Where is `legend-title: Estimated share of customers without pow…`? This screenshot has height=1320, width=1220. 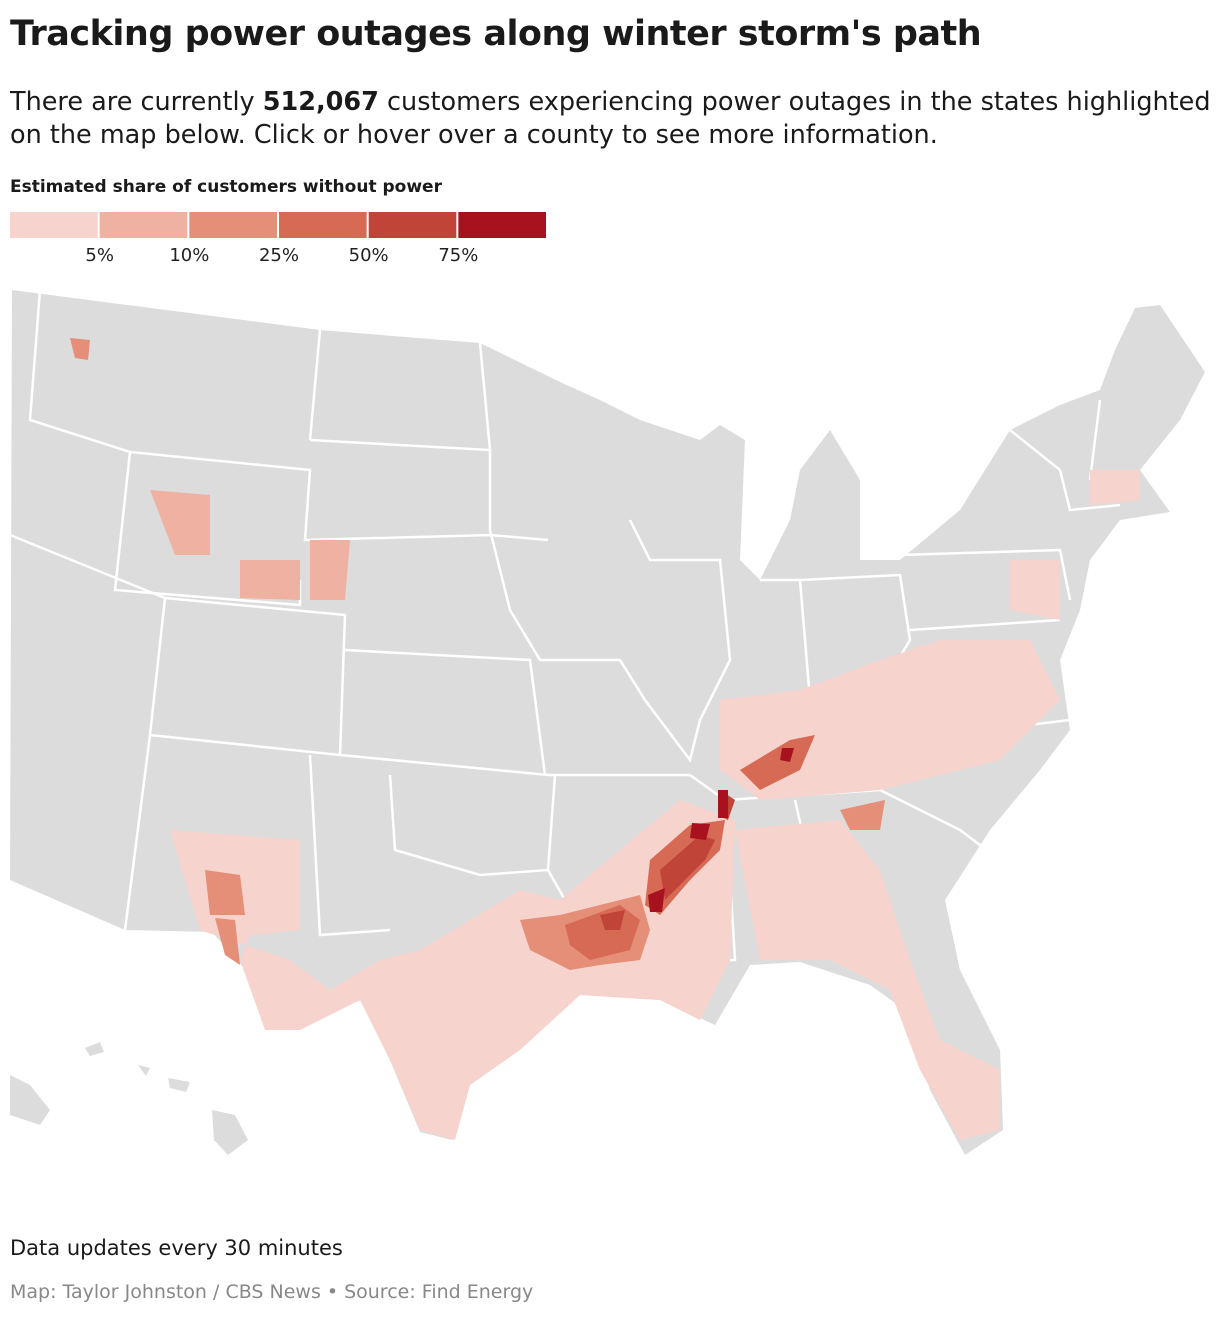 legend-title: Estimated share of customers without pow… is located at coordinates (226, 187).